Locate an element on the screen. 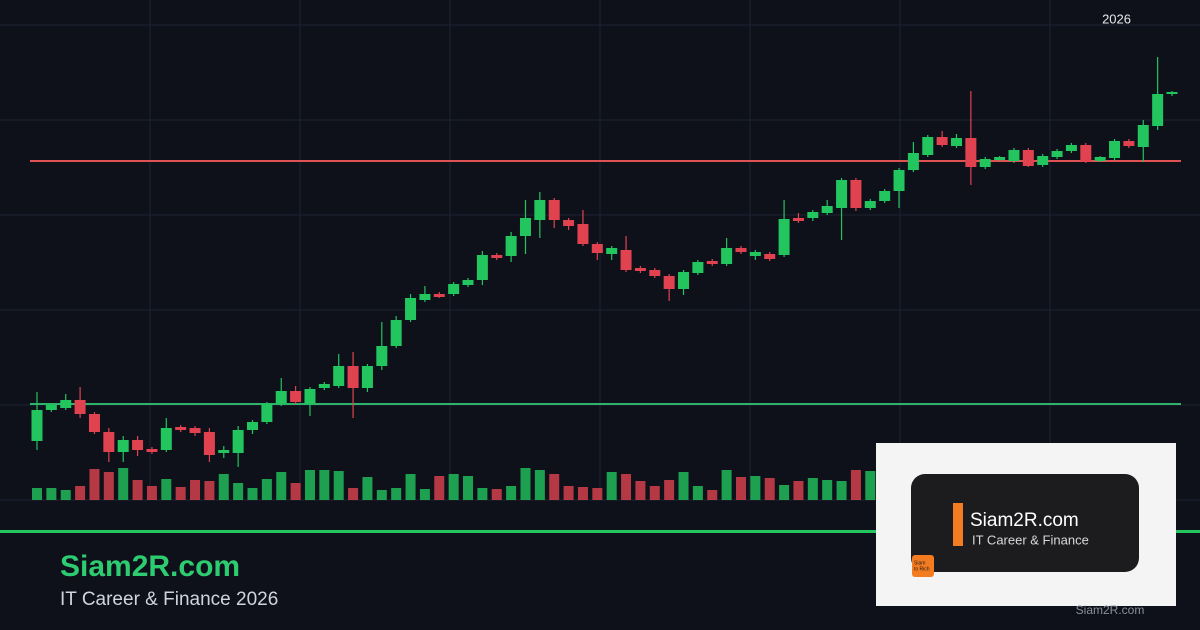 This screenshot has width=1200, height=630. x-tick-label: 2026 is located at coordinates (1116, 18).